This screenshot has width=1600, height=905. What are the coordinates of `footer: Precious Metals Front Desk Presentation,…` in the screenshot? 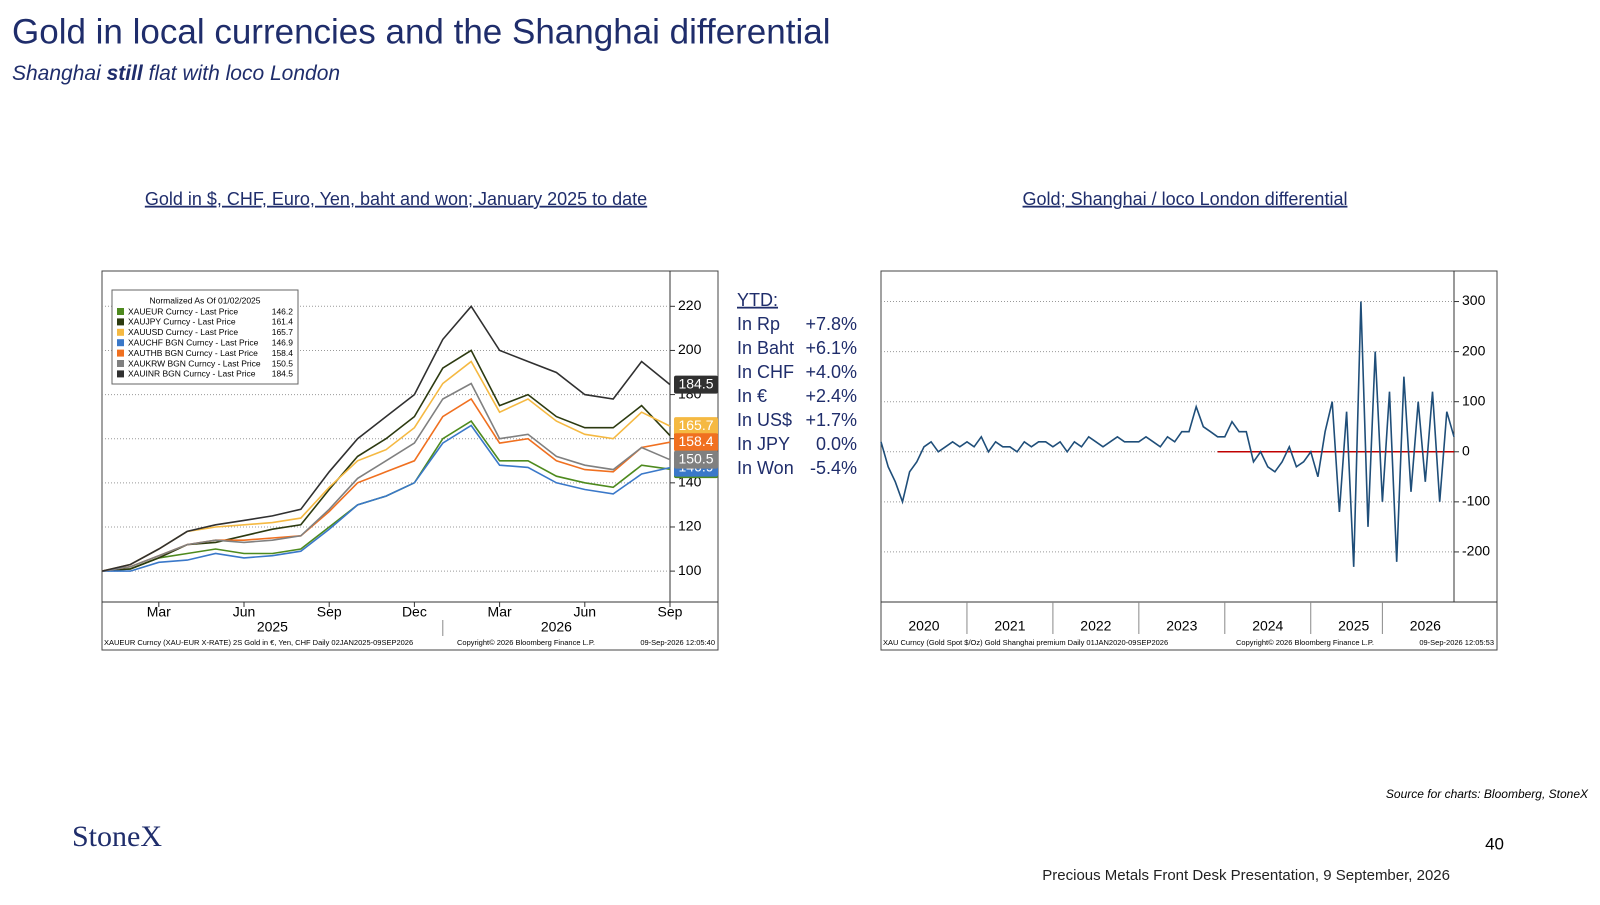 It's located at (1246, 875).